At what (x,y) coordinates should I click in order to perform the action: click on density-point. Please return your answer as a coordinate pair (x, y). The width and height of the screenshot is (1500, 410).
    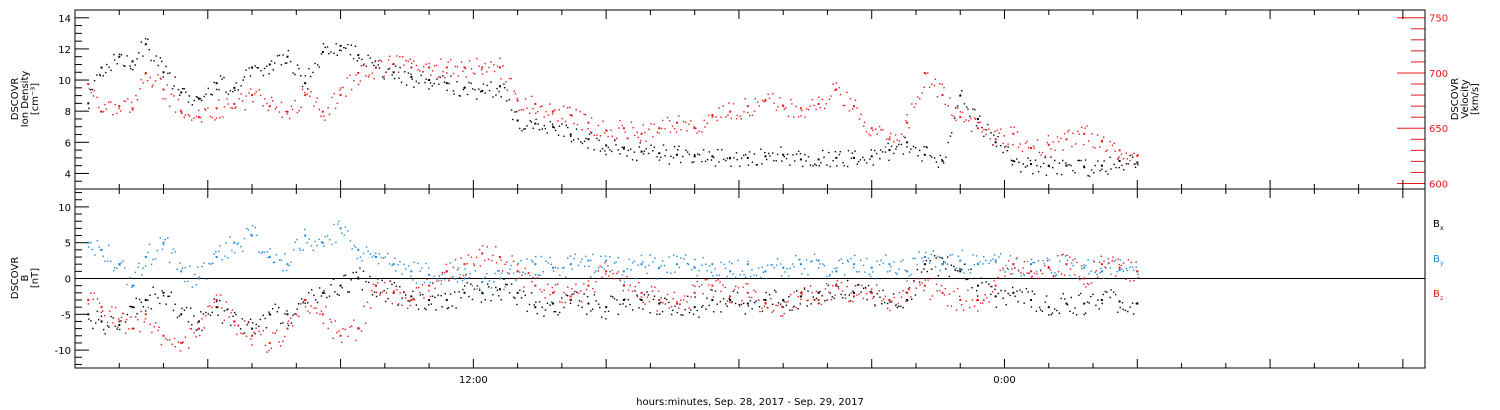
    Looking at the image, I should click on (287, 56).